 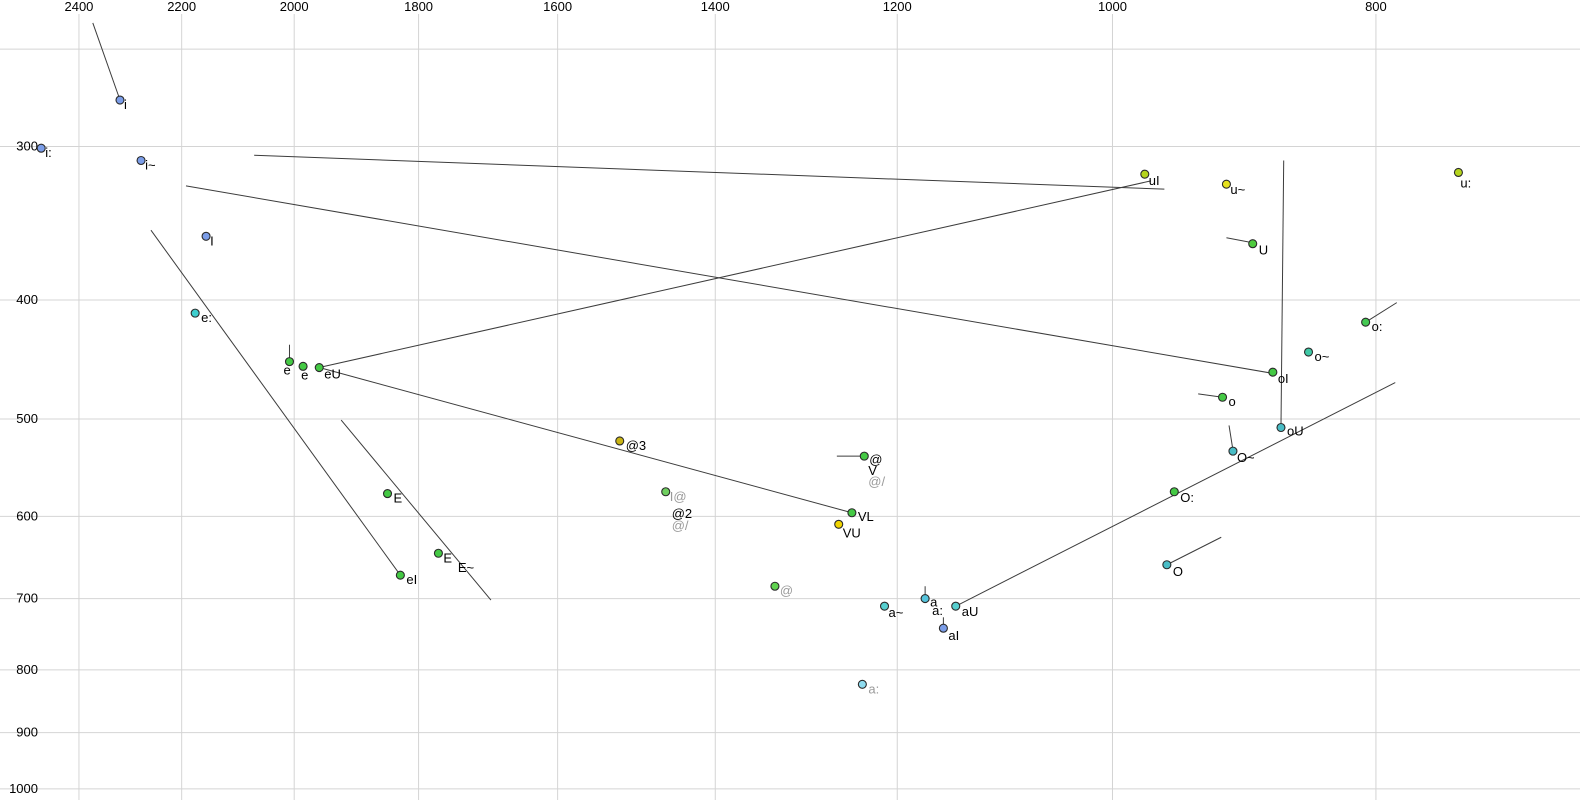 What do you see at coordinates (27, 515) in the screenshot?
I see `y-axis-tick-label: 600` at bounding box center [27, 515].